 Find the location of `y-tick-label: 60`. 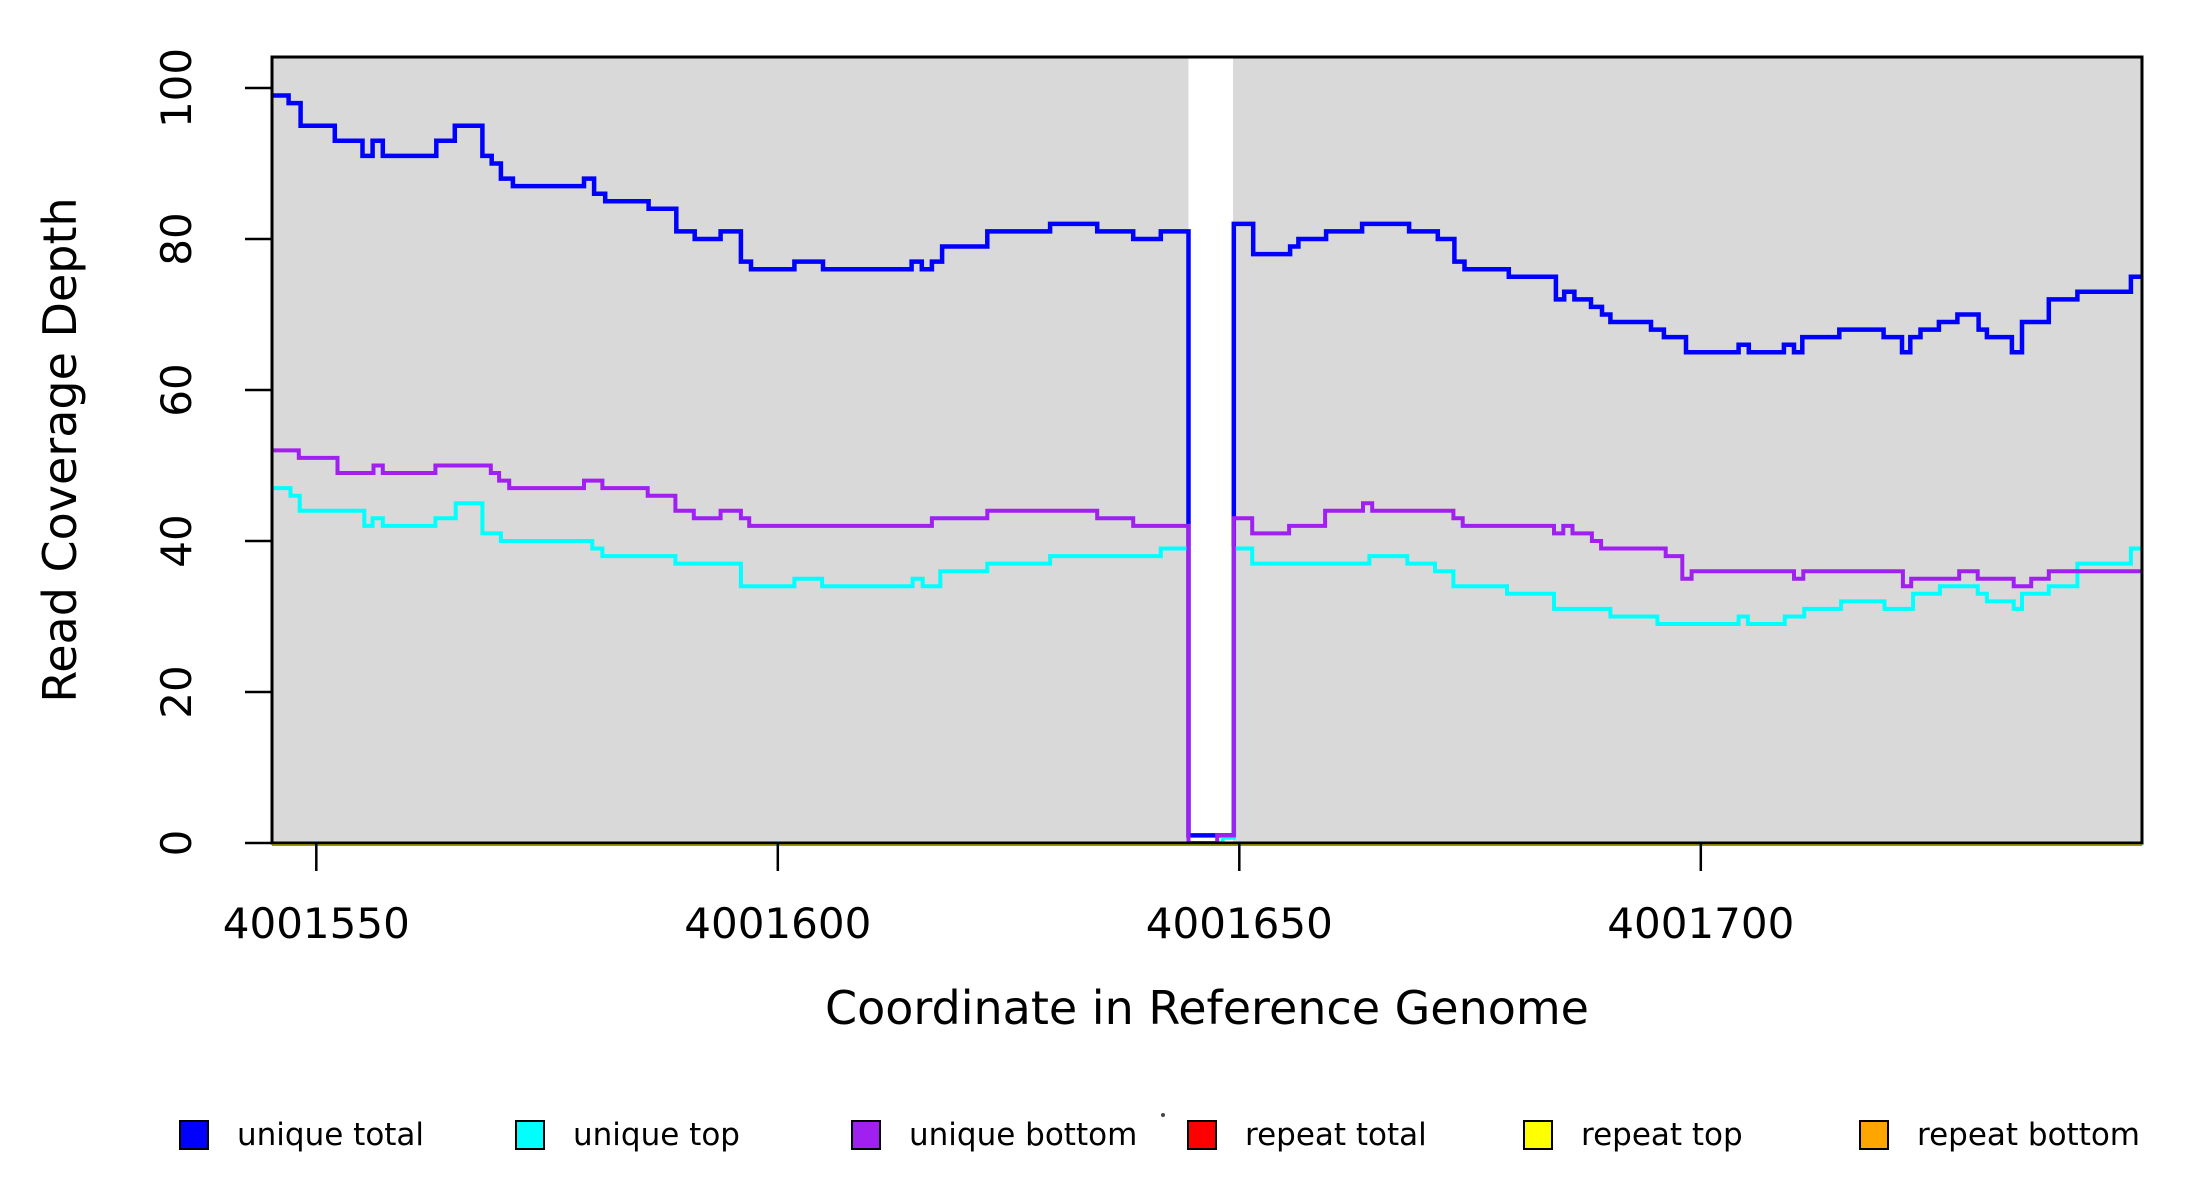

y-tick-label: 60 is located at coordinates (176, 389).